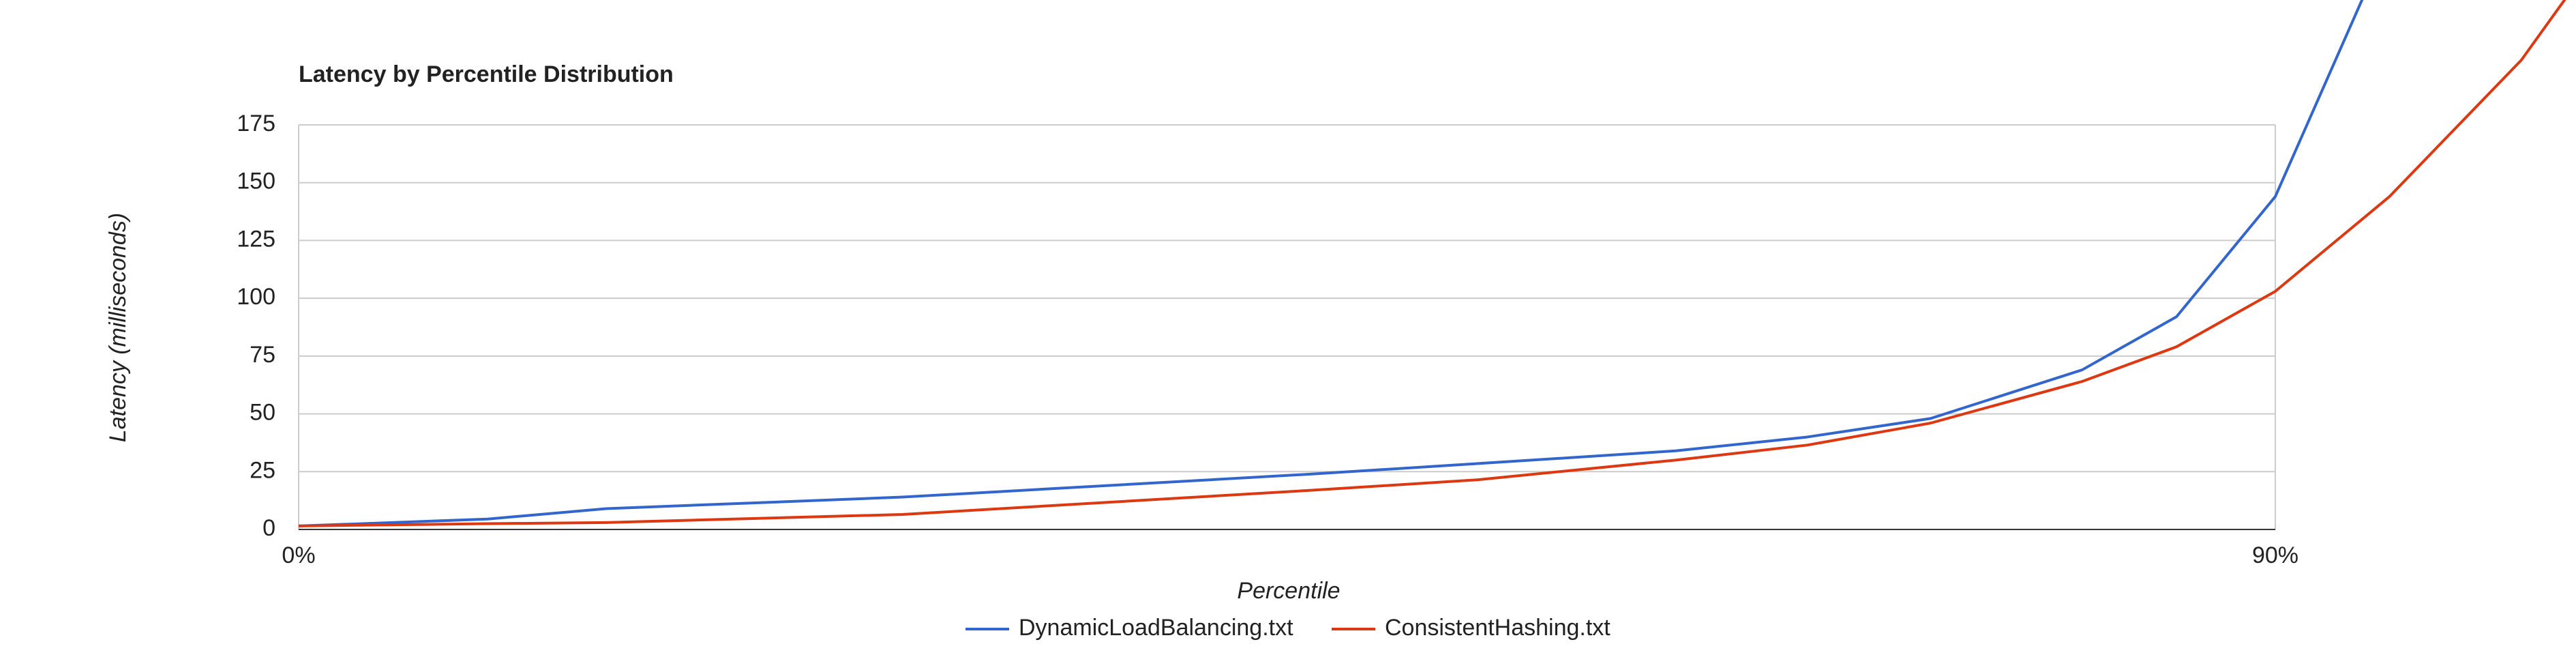 This screenshot has width=2576, height=655. I want to click on chart-title: Latency by Percentile Distribution, so click(486, 74).